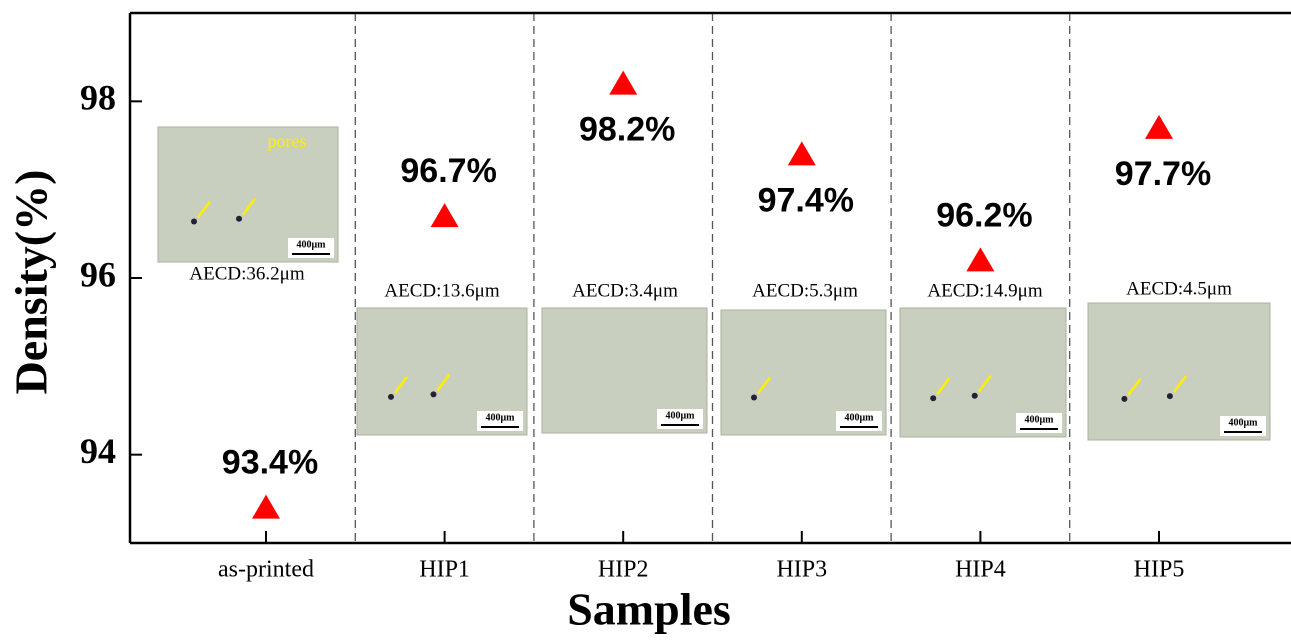 This screenshot has width=1291, height=642. Describe the element at coordinates (444, 570) in the screenshot. I see `x-tick-label: HIP1` at that location.